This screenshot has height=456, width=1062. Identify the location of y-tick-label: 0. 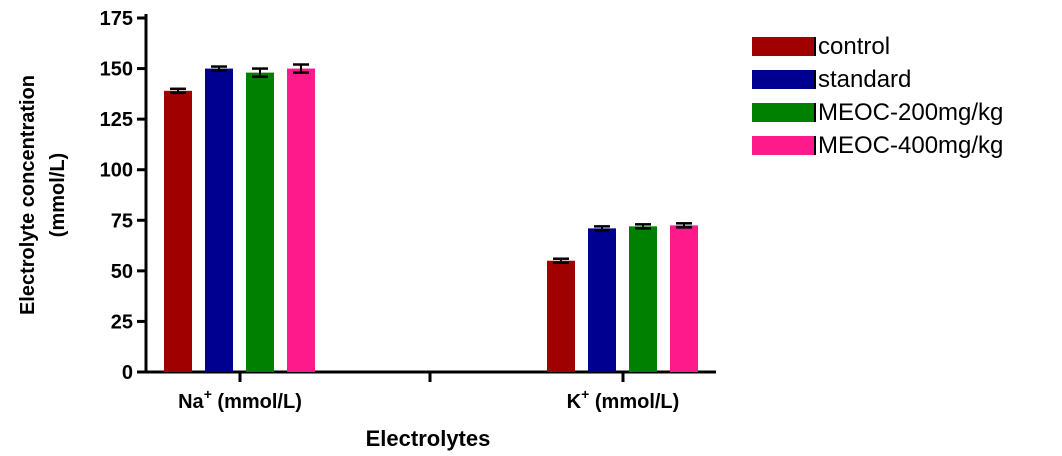
(127, 373).